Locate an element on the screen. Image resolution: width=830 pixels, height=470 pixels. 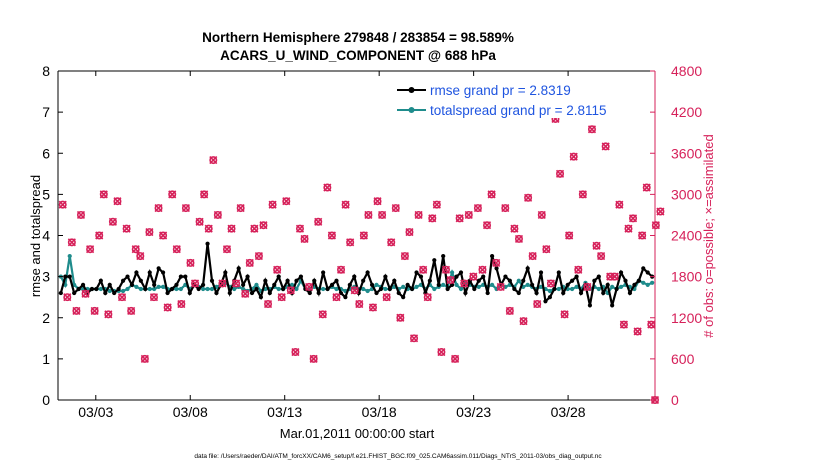
y-tick-label-right-1: 600 is located at coordinates (683, 359).